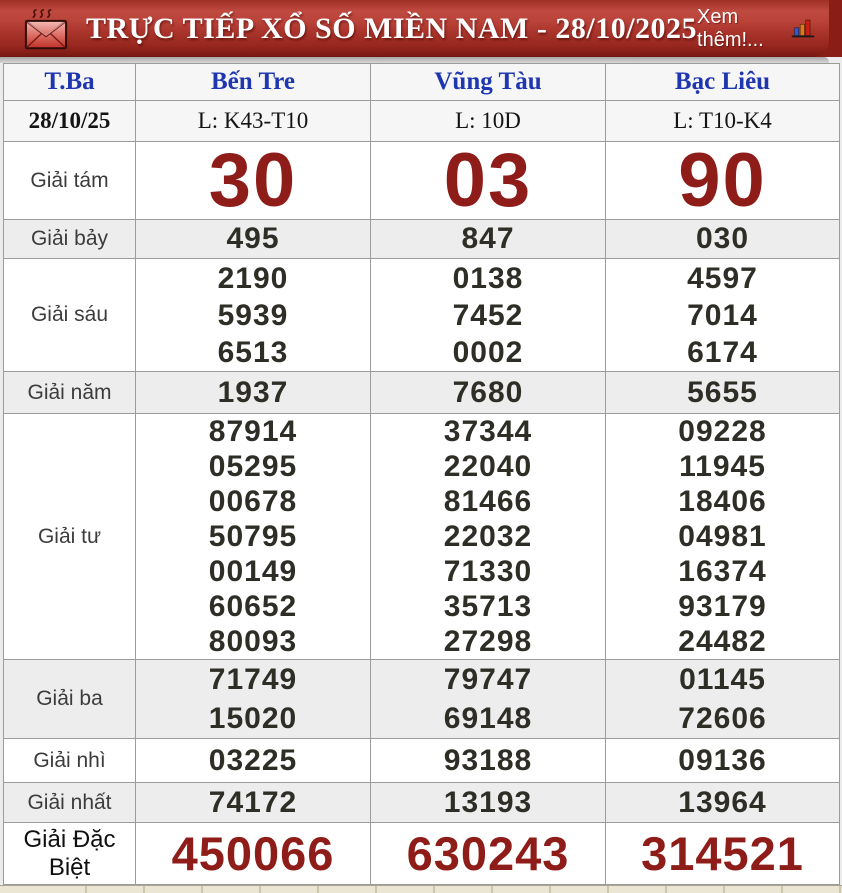  I want to click on prize-number: 16374, so click(722, 571).